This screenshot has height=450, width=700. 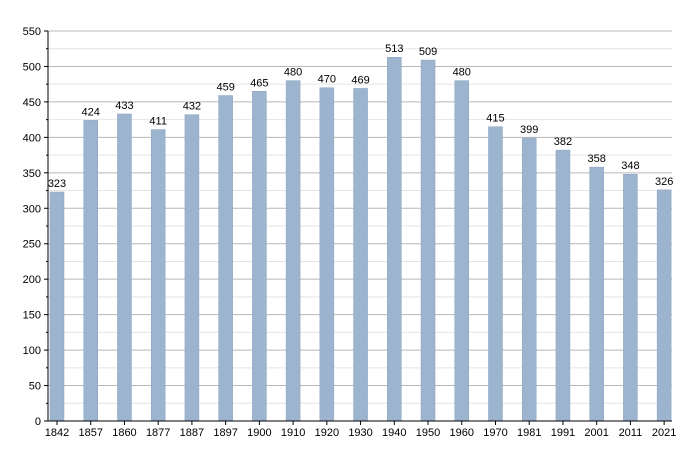 I want to click on x-tick-label-1897: 1897, so click(x=225, y=433).